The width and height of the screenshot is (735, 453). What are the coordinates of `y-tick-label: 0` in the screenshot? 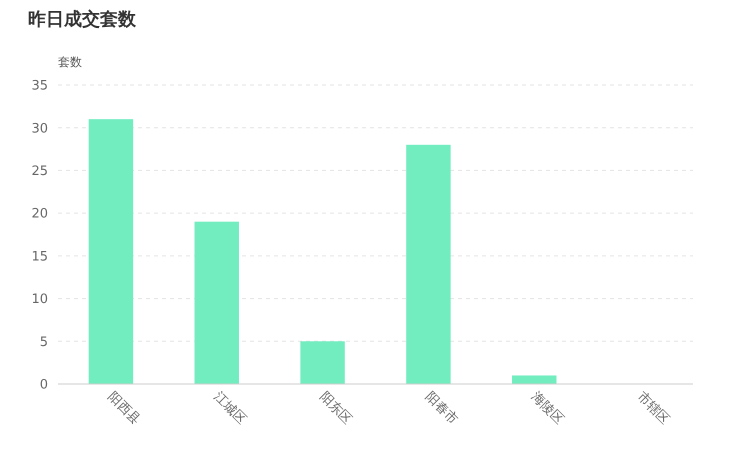 It's located at (44, 385).